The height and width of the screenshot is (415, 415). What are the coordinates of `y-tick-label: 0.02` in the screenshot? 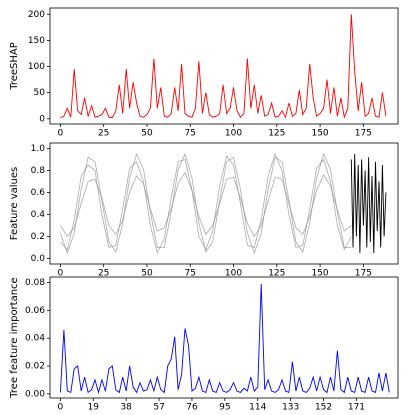 It's located at (35, 367).